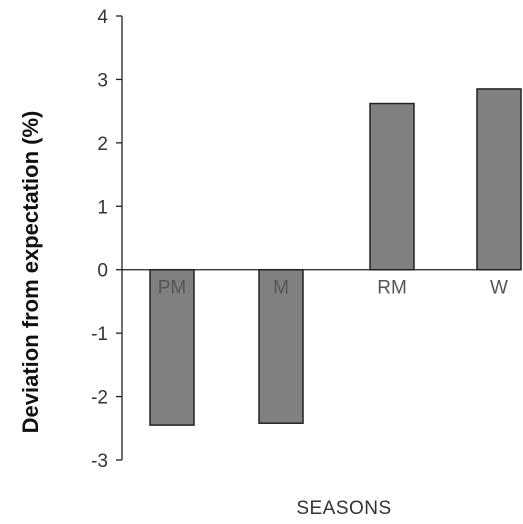  Describe the element at coordinates (281, 288) in the screenshot. I see `x-category-label: M` at that location.